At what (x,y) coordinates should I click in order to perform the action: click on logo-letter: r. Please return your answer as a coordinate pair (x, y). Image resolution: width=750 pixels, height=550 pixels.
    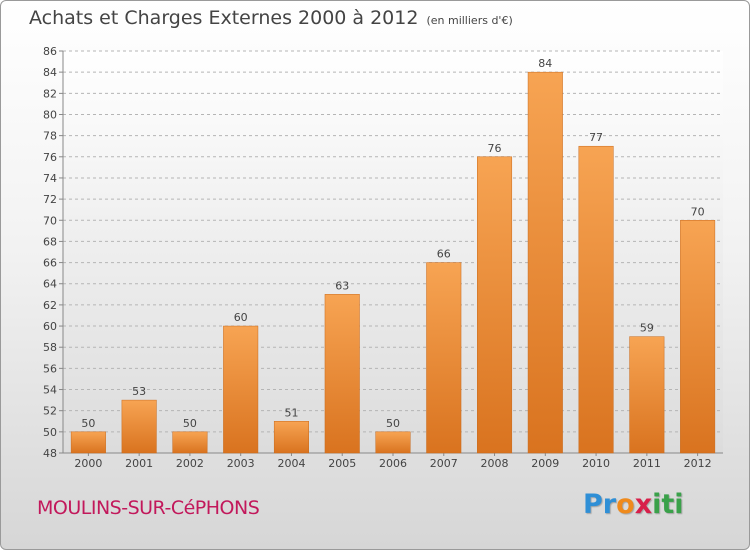
    Looking at the image, I should click on (609, 504).